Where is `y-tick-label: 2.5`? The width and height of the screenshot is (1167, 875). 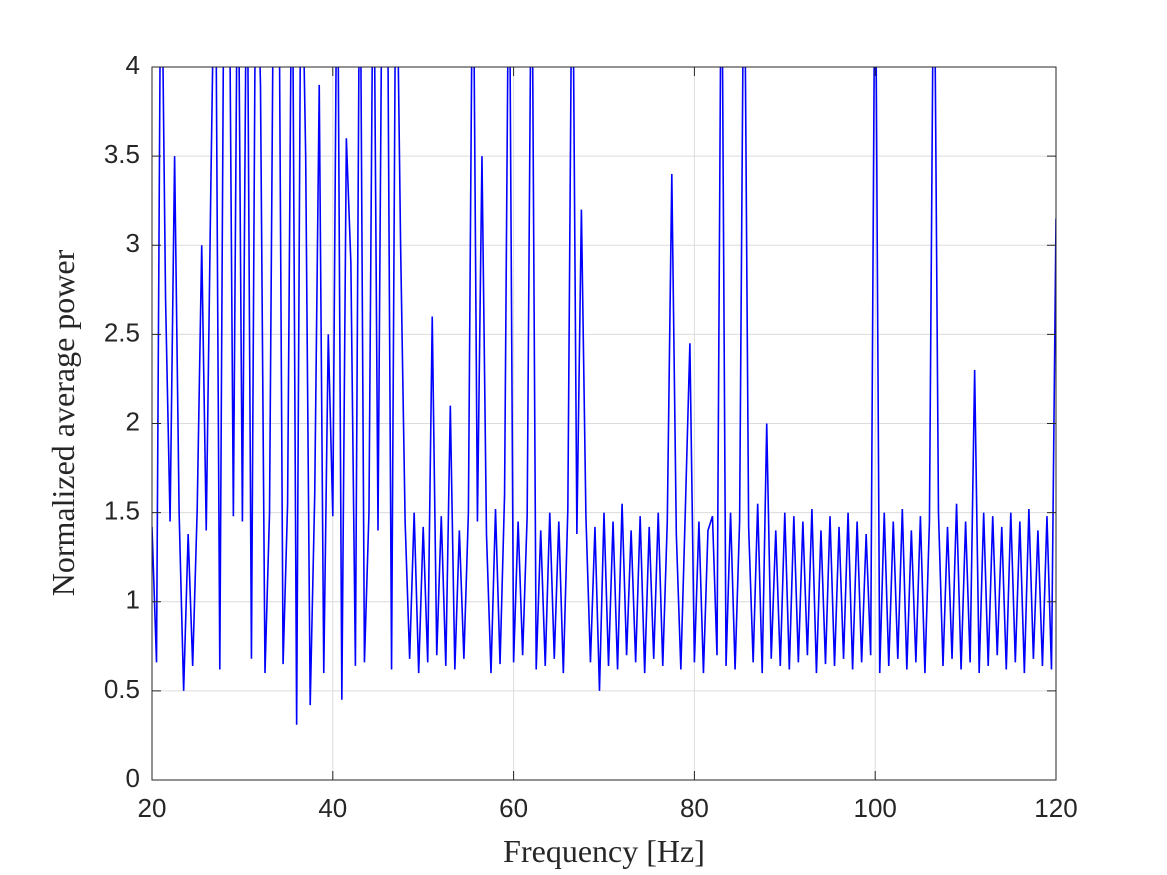
y-tick-label: 2.5 is located at coordinates (122, 332).